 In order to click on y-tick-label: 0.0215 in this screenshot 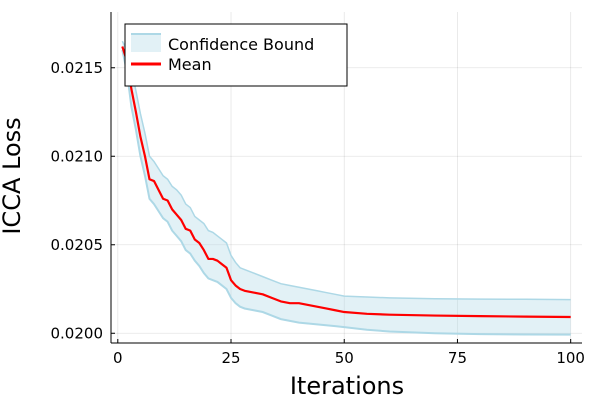, I will do `click(77, 68)`.